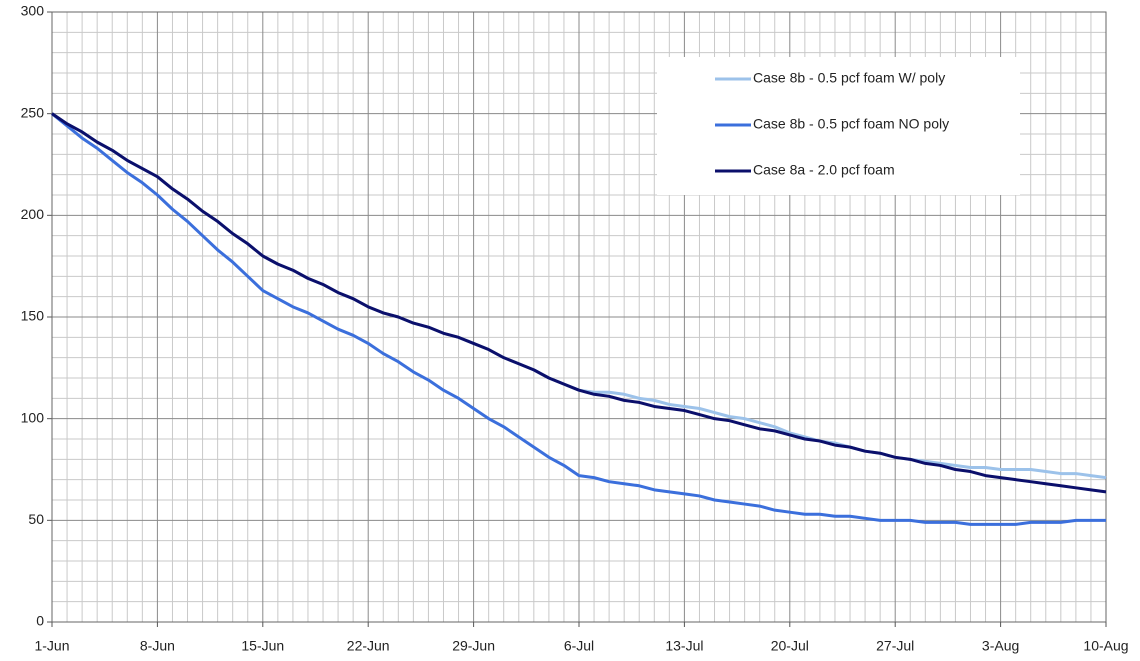 Image resolution: width=1140 pixels, height=661 pixels. I want to click on y-tick-label: 100, so click(33, 417).